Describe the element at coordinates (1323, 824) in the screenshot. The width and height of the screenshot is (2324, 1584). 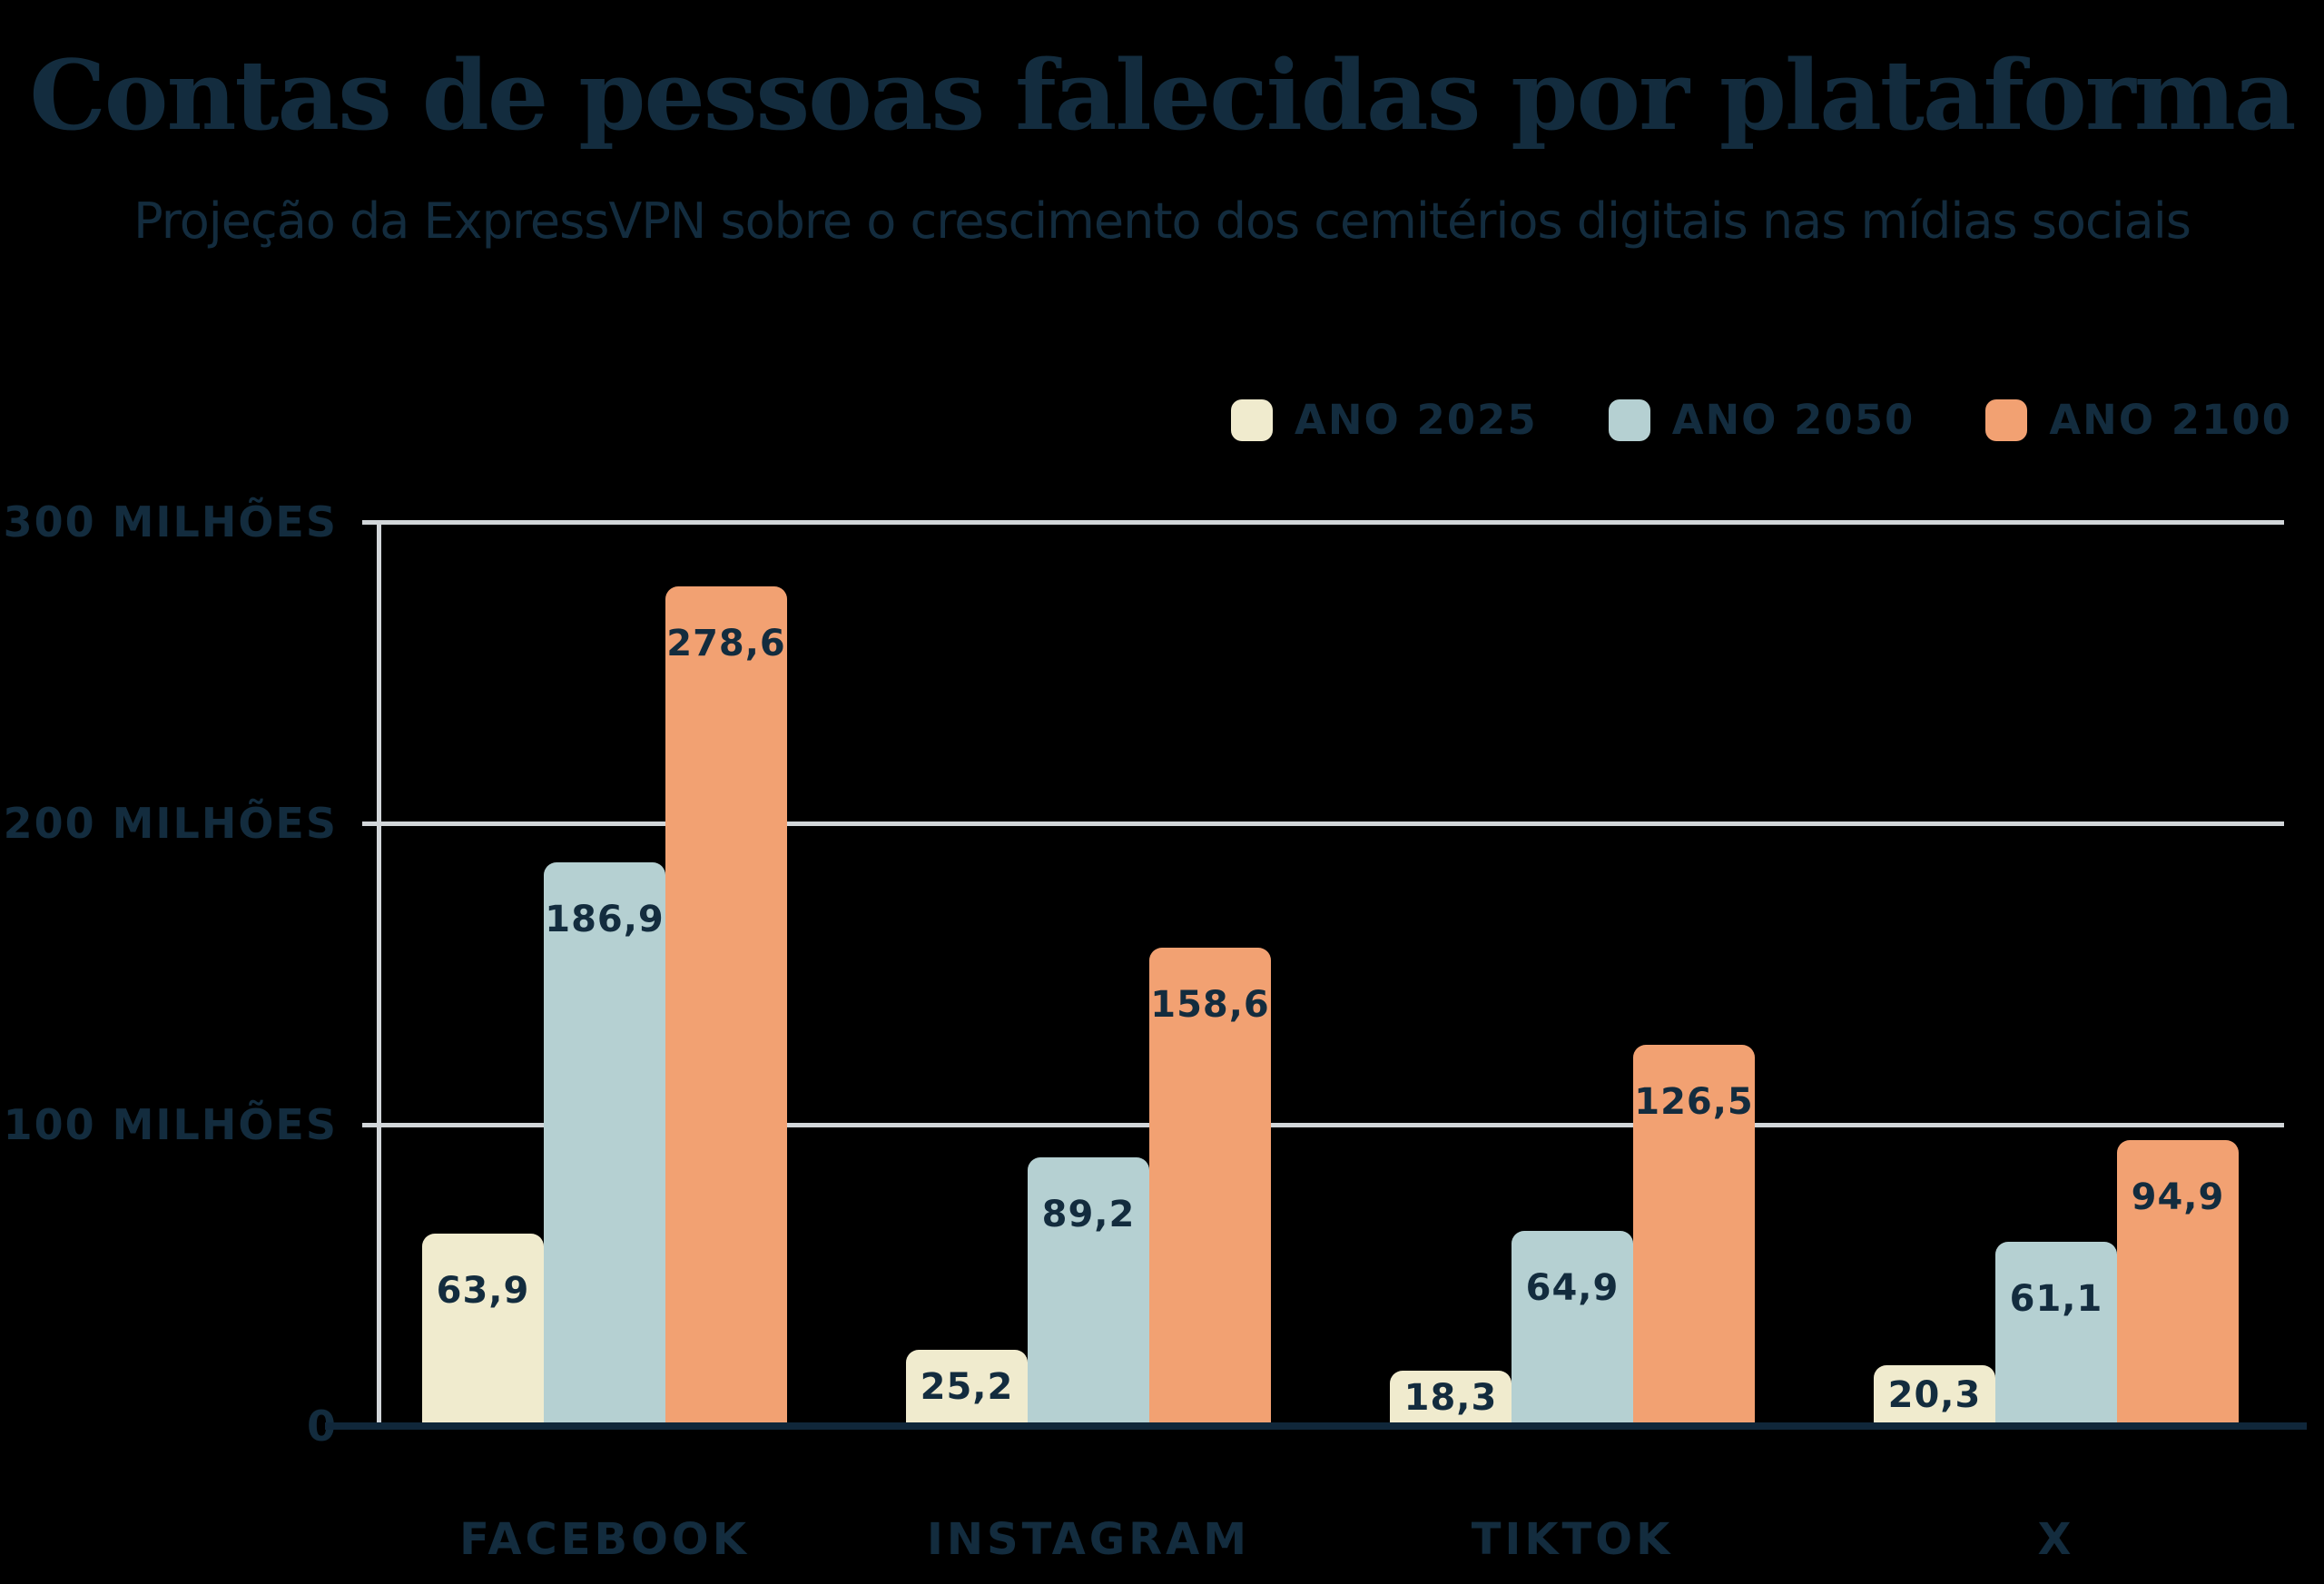
I see `gridline-200-milh-es` at that location.